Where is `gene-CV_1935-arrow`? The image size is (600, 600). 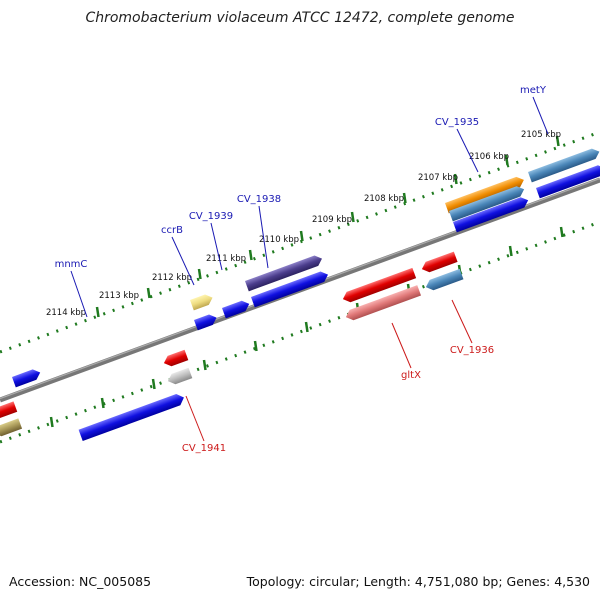 gene-CV_1935-arrow is located at coordinates (485, 194).